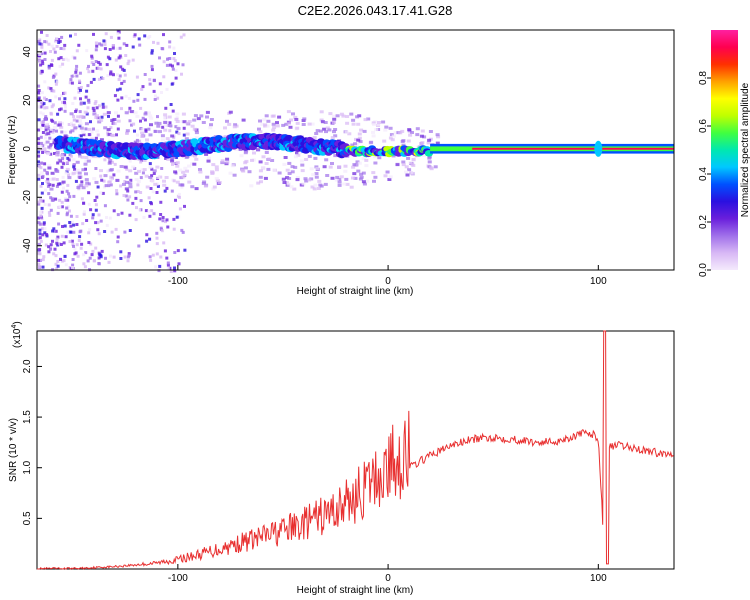 This screenshot has width=750, height=600. What do you see at coordinates (703, 270) in the screenshot?
I see `colorbar-tick-label: 0.0` at bounding box center [703, 270].